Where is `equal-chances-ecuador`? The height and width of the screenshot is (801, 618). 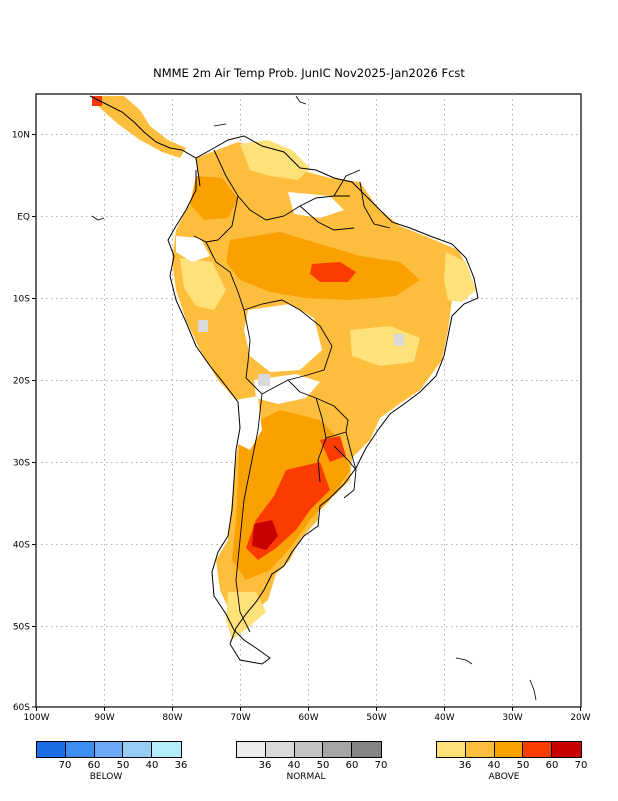 equal-chances-ecuador is located at coordinates (193, 249).